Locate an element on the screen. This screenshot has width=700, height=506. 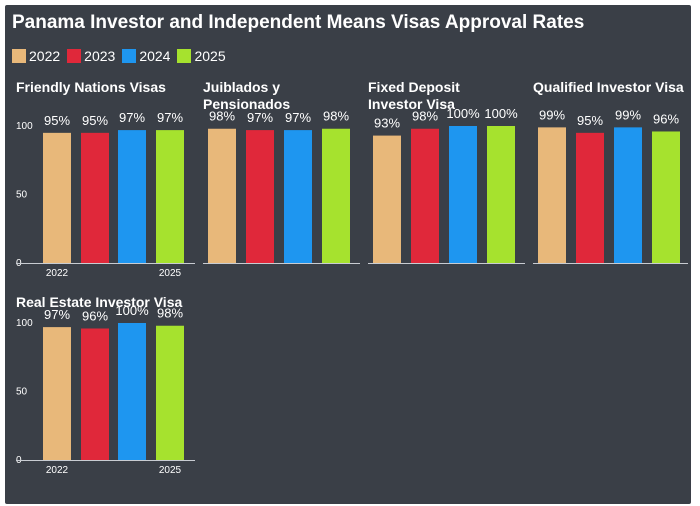
legend-label-2024: 2024 is located at coordinates (155, 56).